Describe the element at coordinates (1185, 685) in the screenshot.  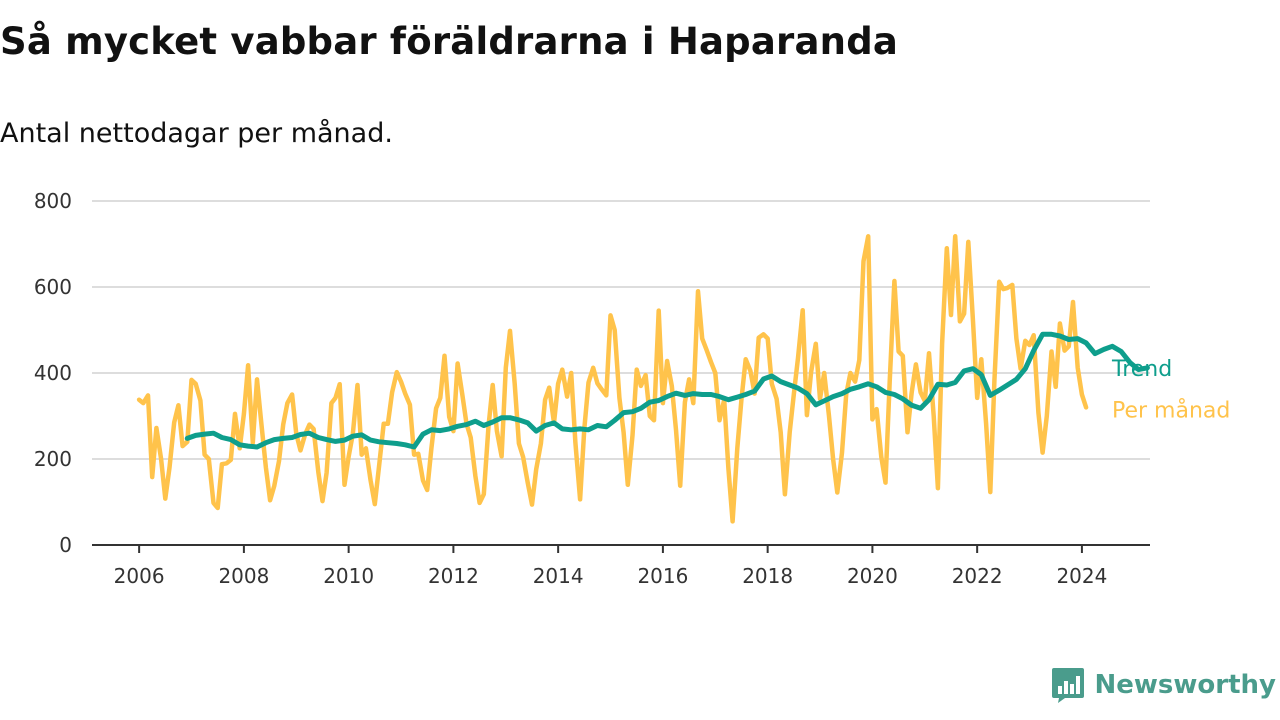
I see `brand-name: Newsworthy` at that location.